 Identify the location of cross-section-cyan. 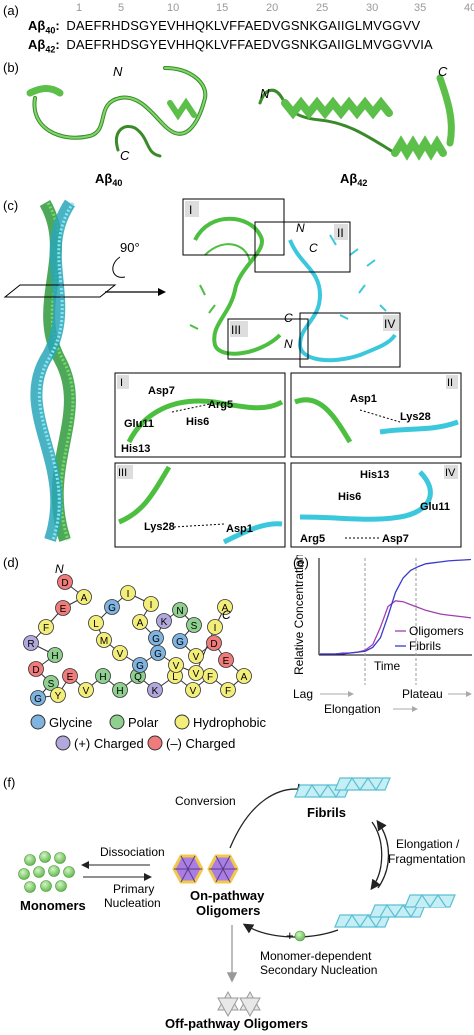
(342, 298).